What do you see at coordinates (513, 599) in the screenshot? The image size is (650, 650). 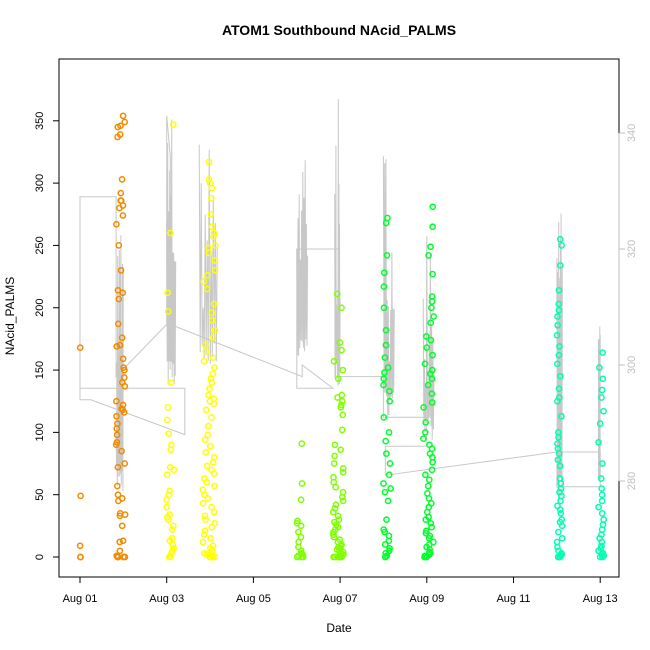 I see `x-tick-label: Aug 11` at bounding box center [513, 599].